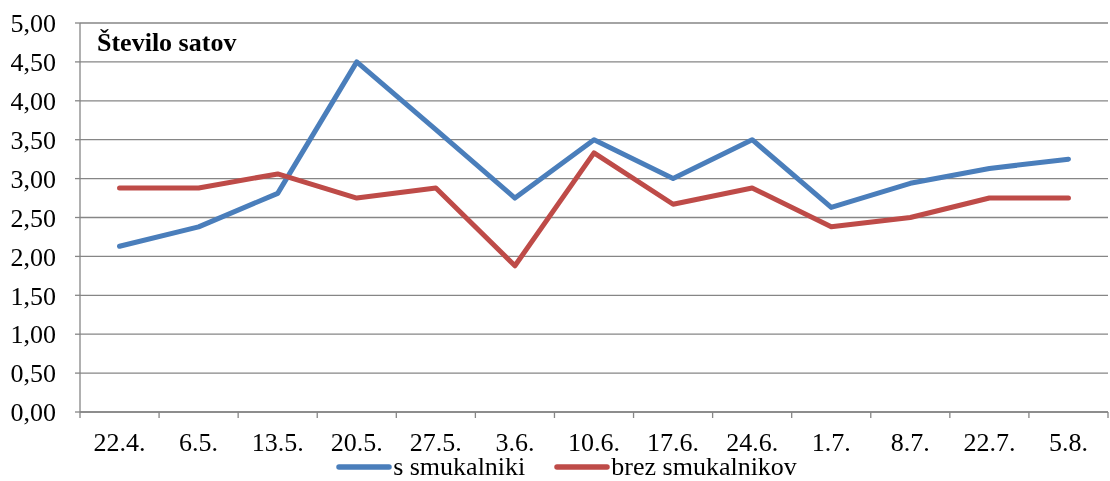 The image size is (1110, 481). Describe the element at coordinates (33, 63) in the screenshot. I see `y-tick-label: 4,50` at that location.